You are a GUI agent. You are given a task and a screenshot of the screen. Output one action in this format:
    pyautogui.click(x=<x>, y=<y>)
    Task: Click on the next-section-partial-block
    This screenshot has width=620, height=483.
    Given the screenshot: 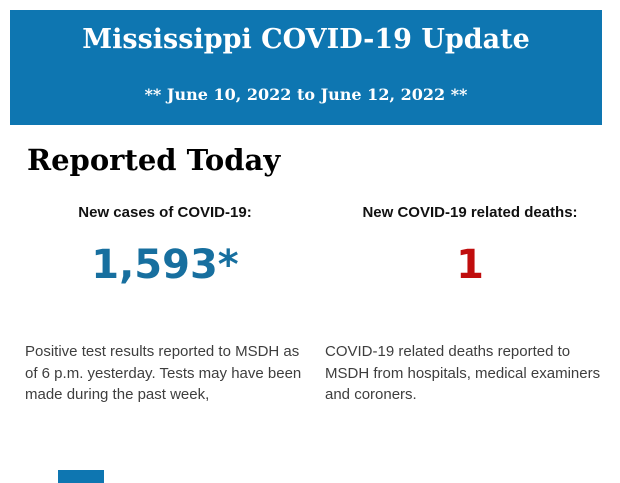 What is the action you would take?
    pyautogui.click(x=81, y=476)
    